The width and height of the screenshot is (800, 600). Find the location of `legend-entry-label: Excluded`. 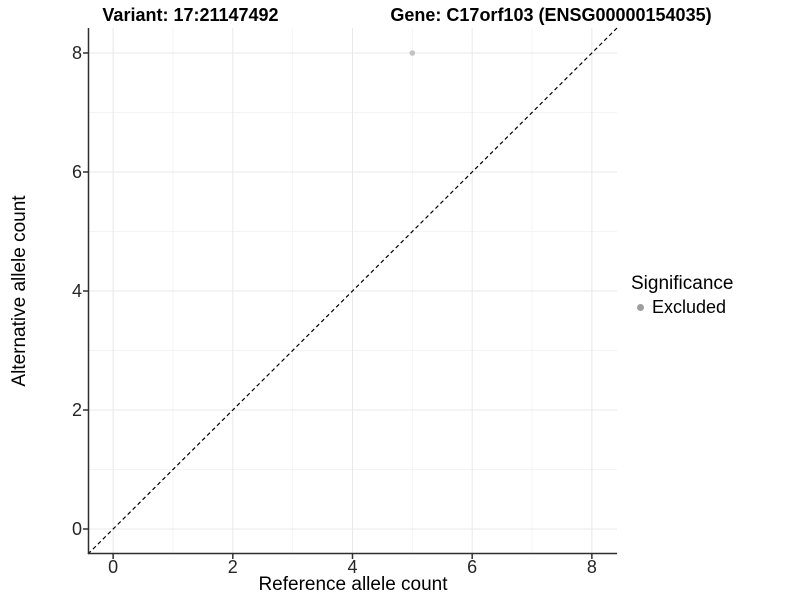

legend-entry-label: Excluded is located at coordinates (689, 307).